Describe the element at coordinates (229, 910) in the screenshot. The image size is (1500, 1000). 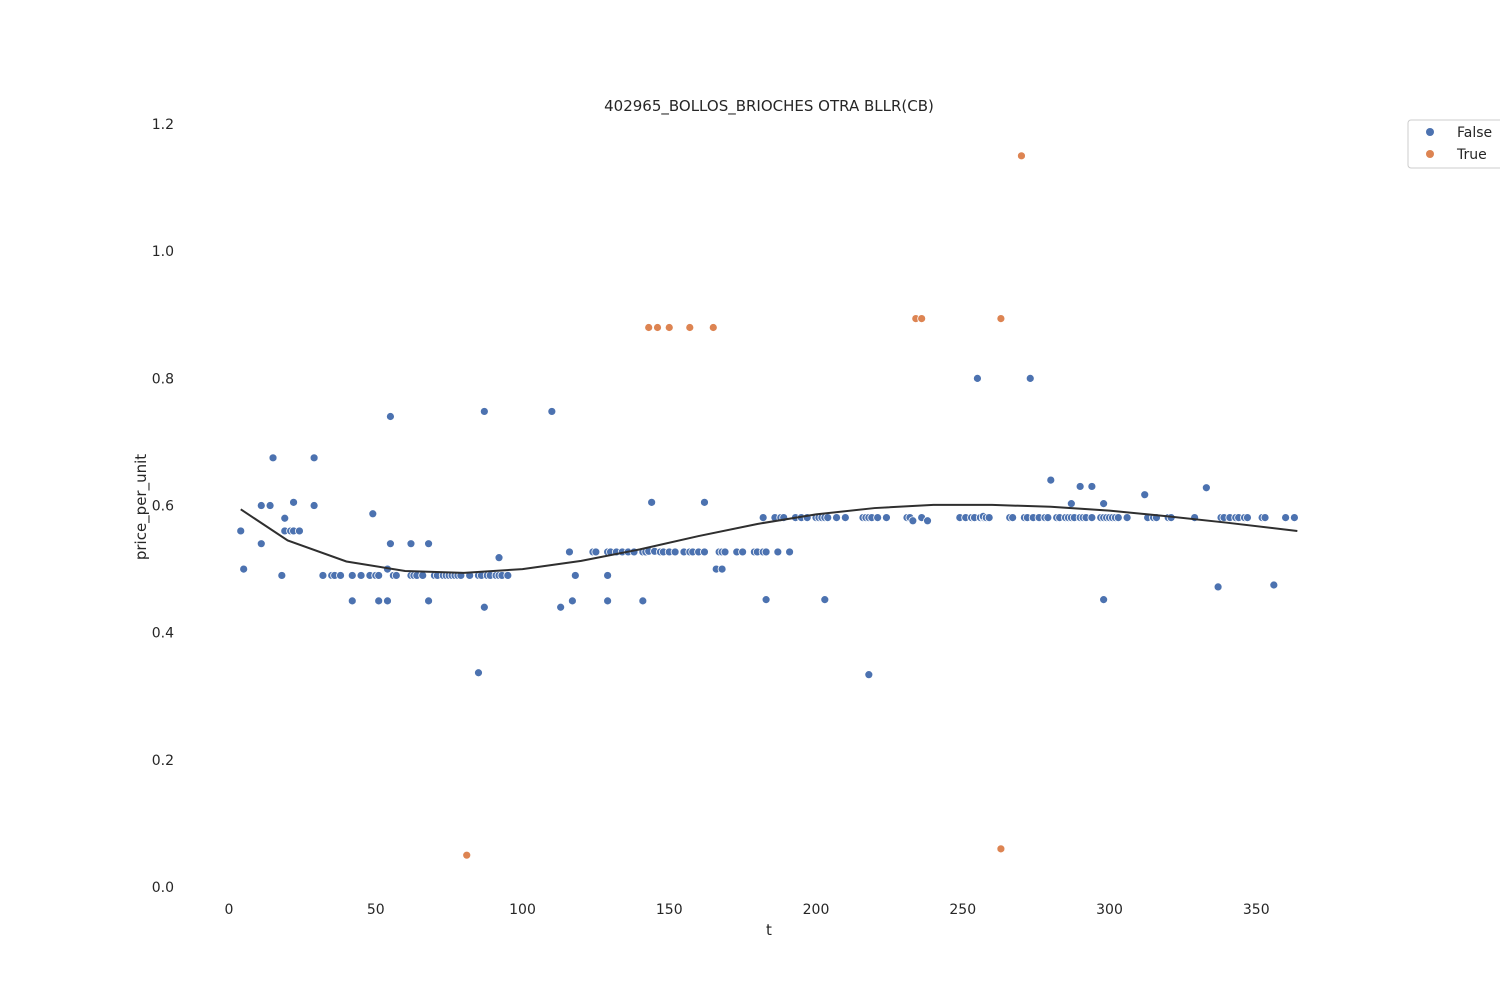
I see `x-tick-label: 0` at that location.